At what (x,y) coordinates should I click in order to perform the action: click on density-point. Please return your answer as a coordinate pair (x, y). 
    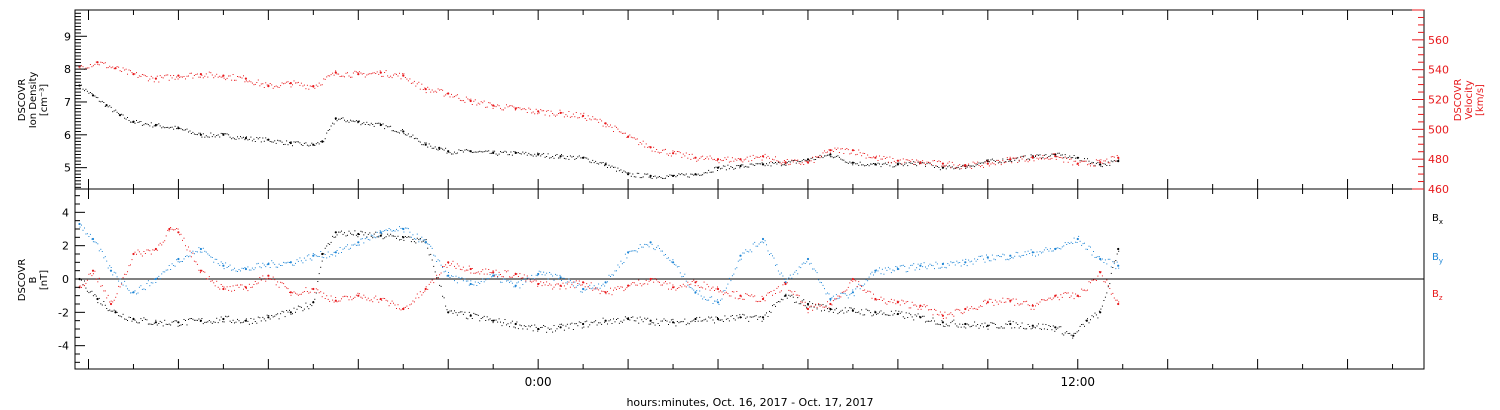
    Looking at the image, I should click on (245, 138).